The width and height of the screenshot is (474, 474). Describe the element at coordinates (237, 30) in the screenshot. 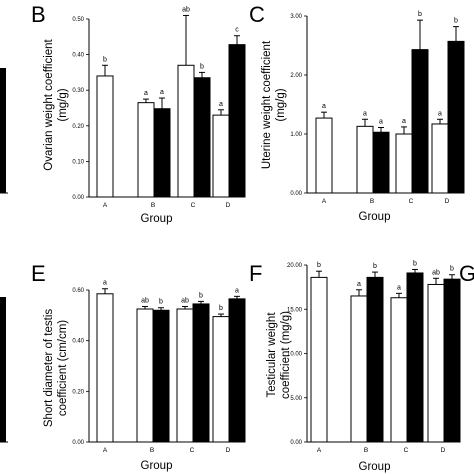

I see `significance-label: c` at that location.